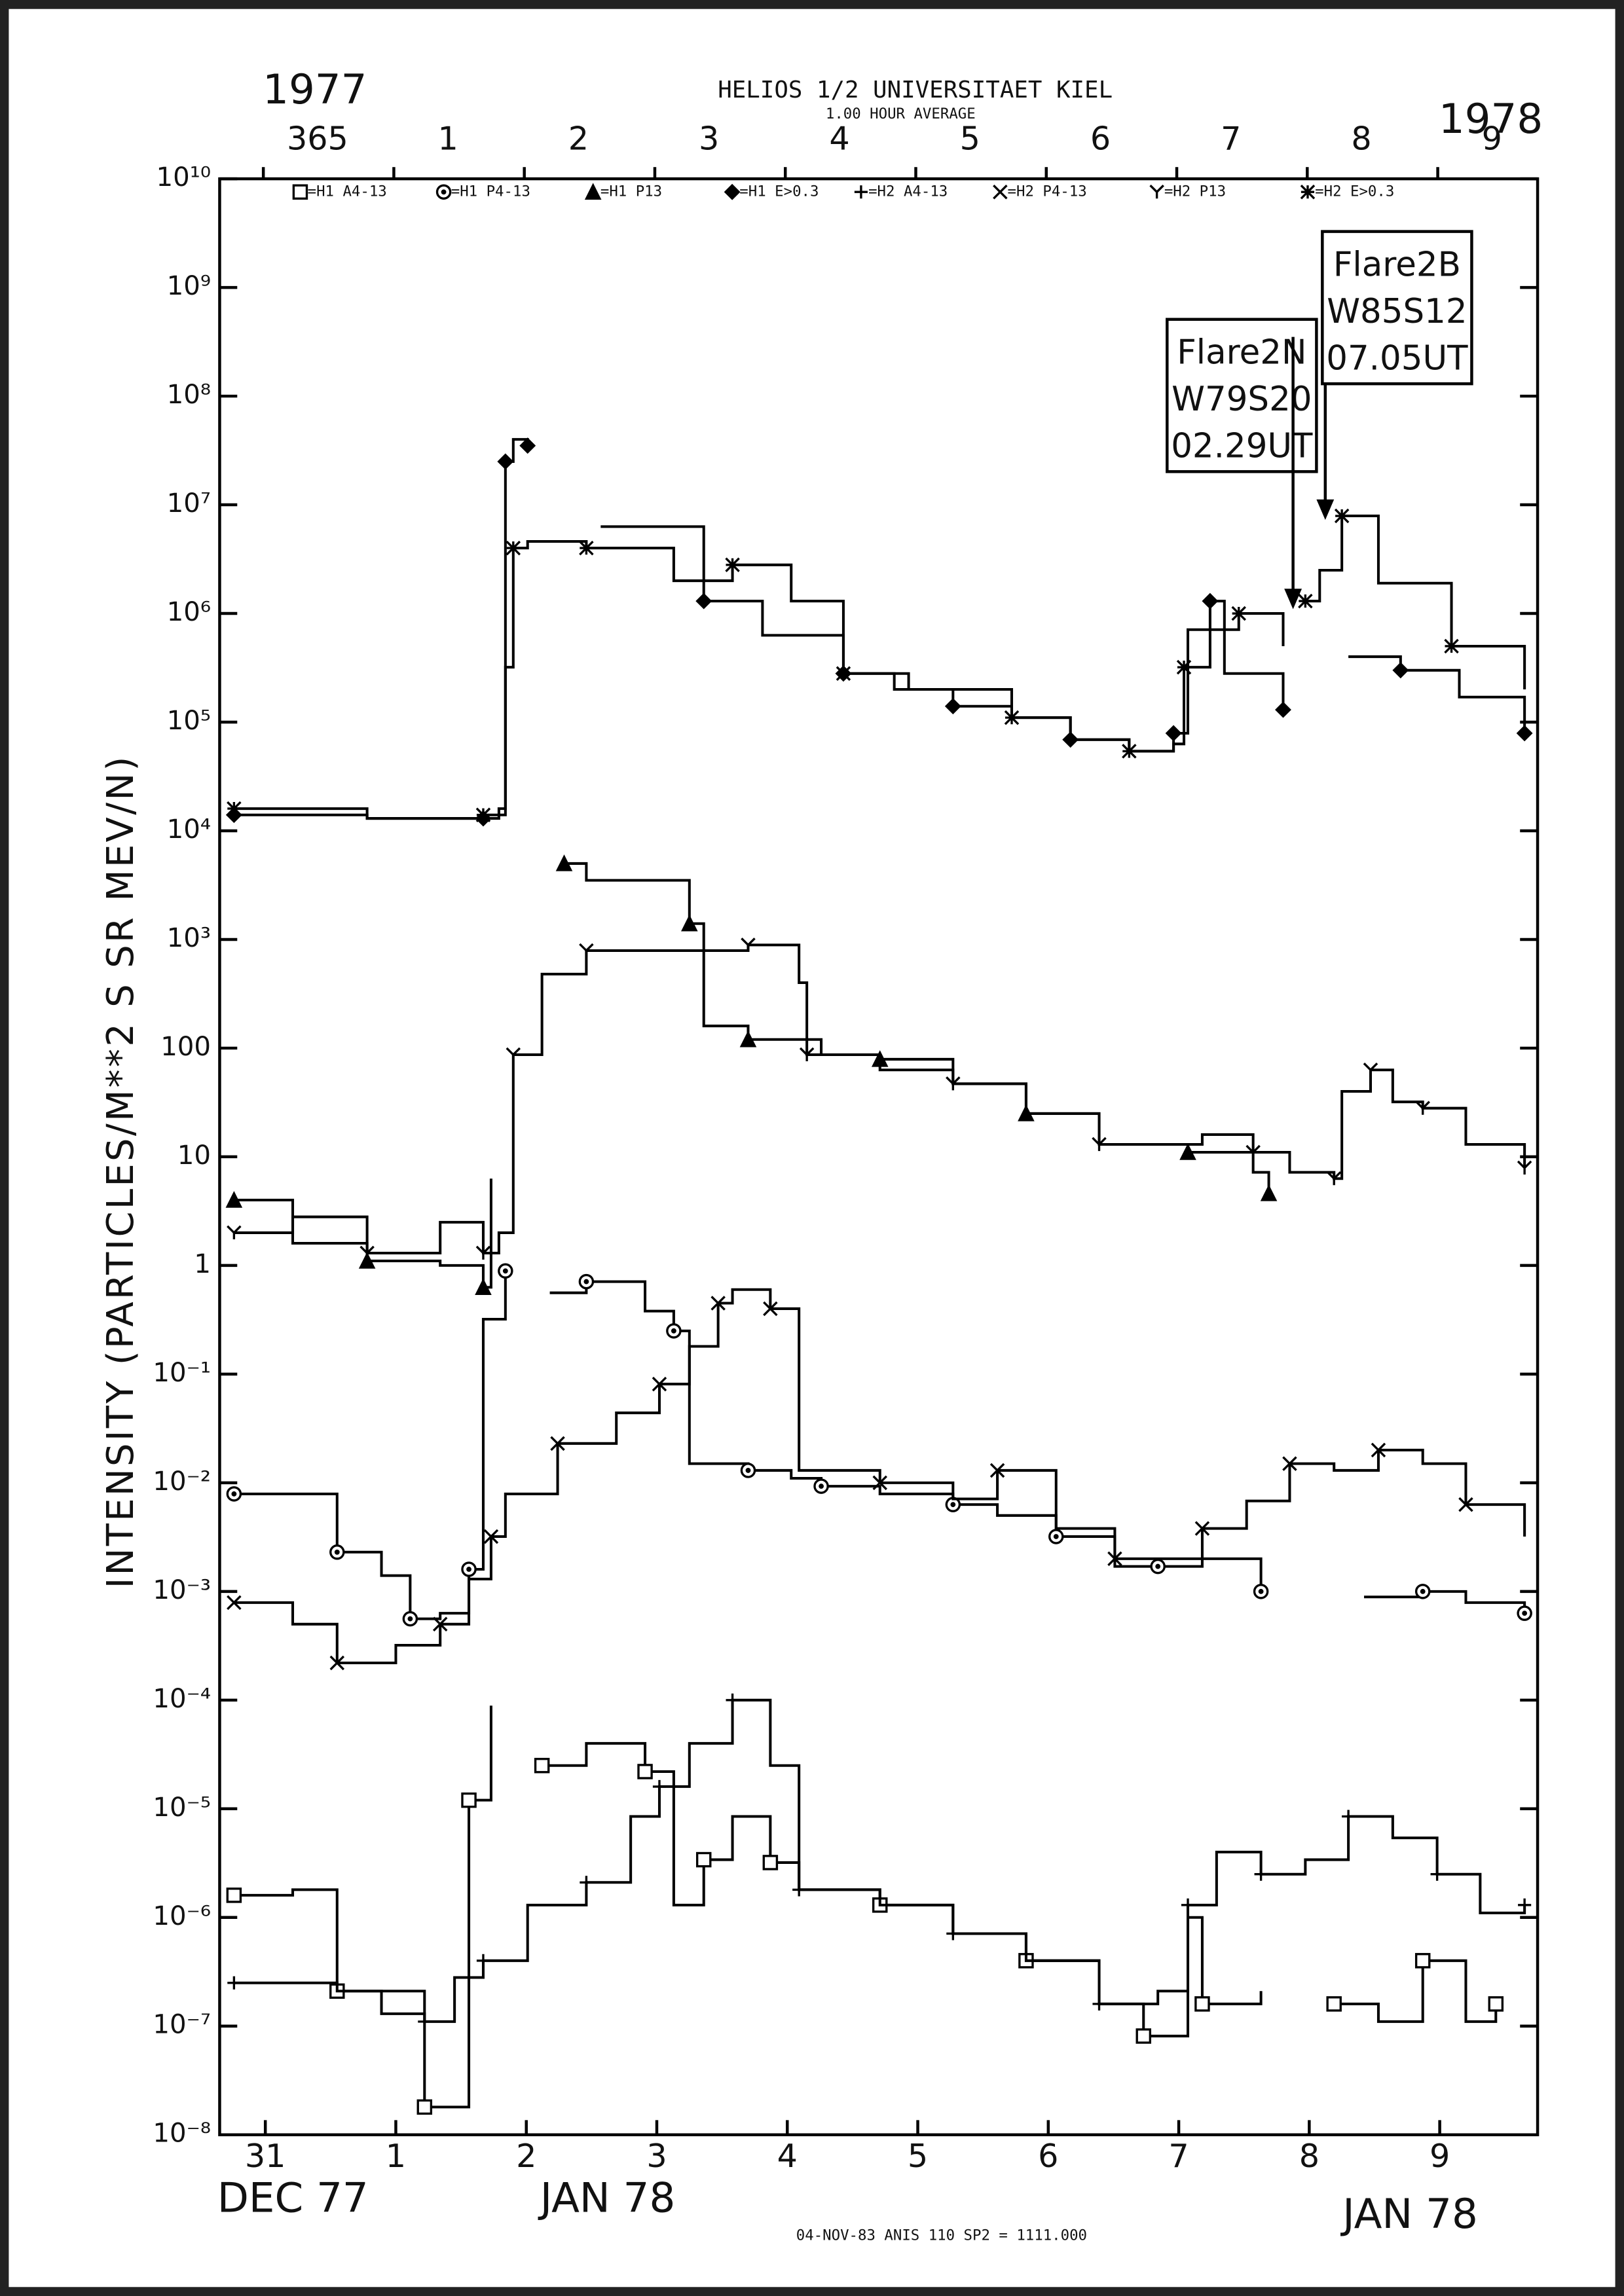  I want to click on year-left: 1977, so click(315, 89).